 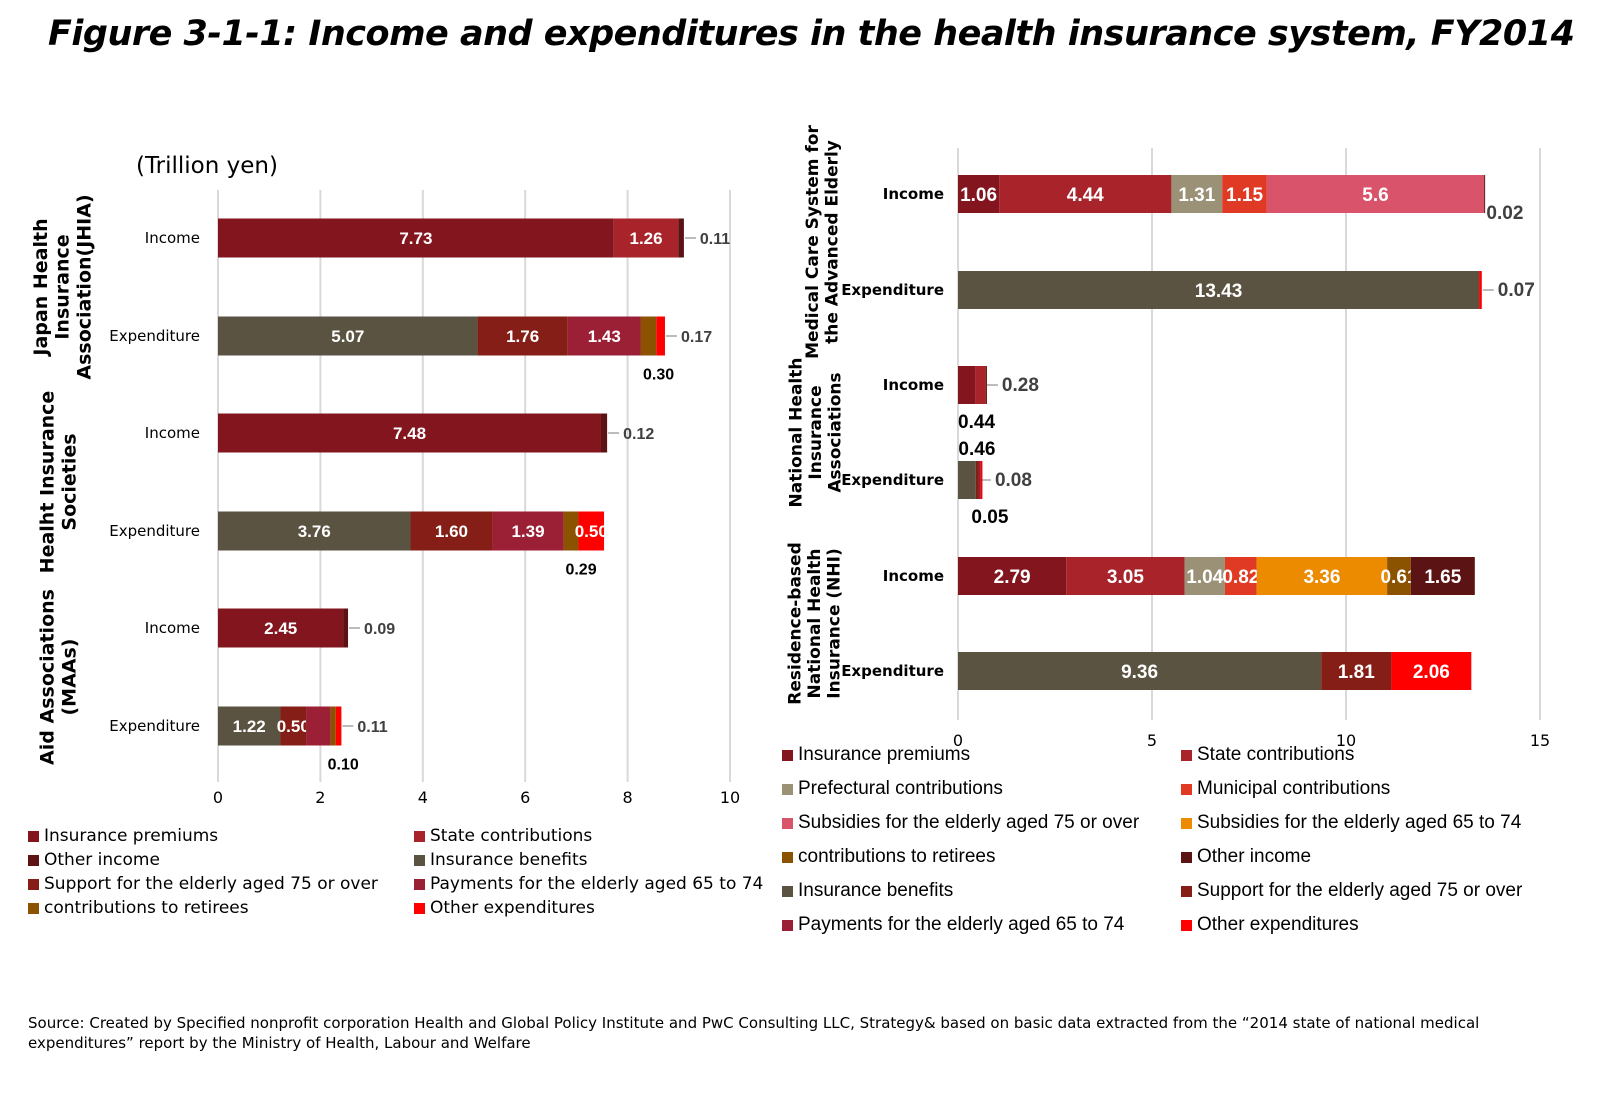 I want to click on legend-label: Insurance premiums, so click(x=884, y=754).